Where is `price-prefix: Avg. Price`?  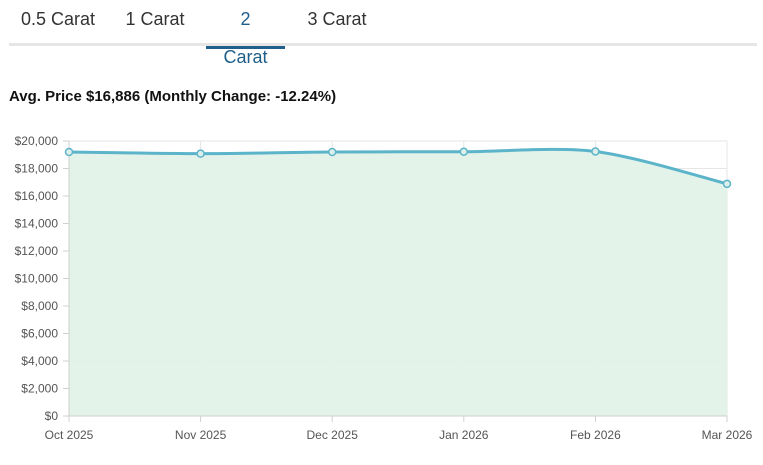
price-prefix: Avg. Price is located at coordinates (45, 96).